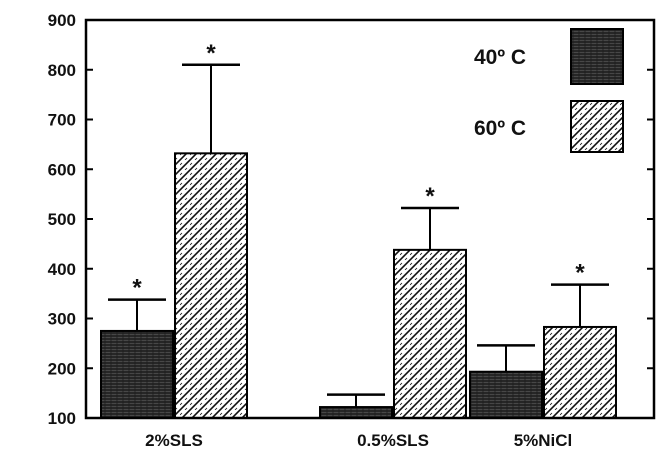 This screenshot has width=666, height=457. What do you see at coordinates (174, 440) in the screenshot?
I see `x-category-label: 2%SLS` at bounding box center [174, 440].